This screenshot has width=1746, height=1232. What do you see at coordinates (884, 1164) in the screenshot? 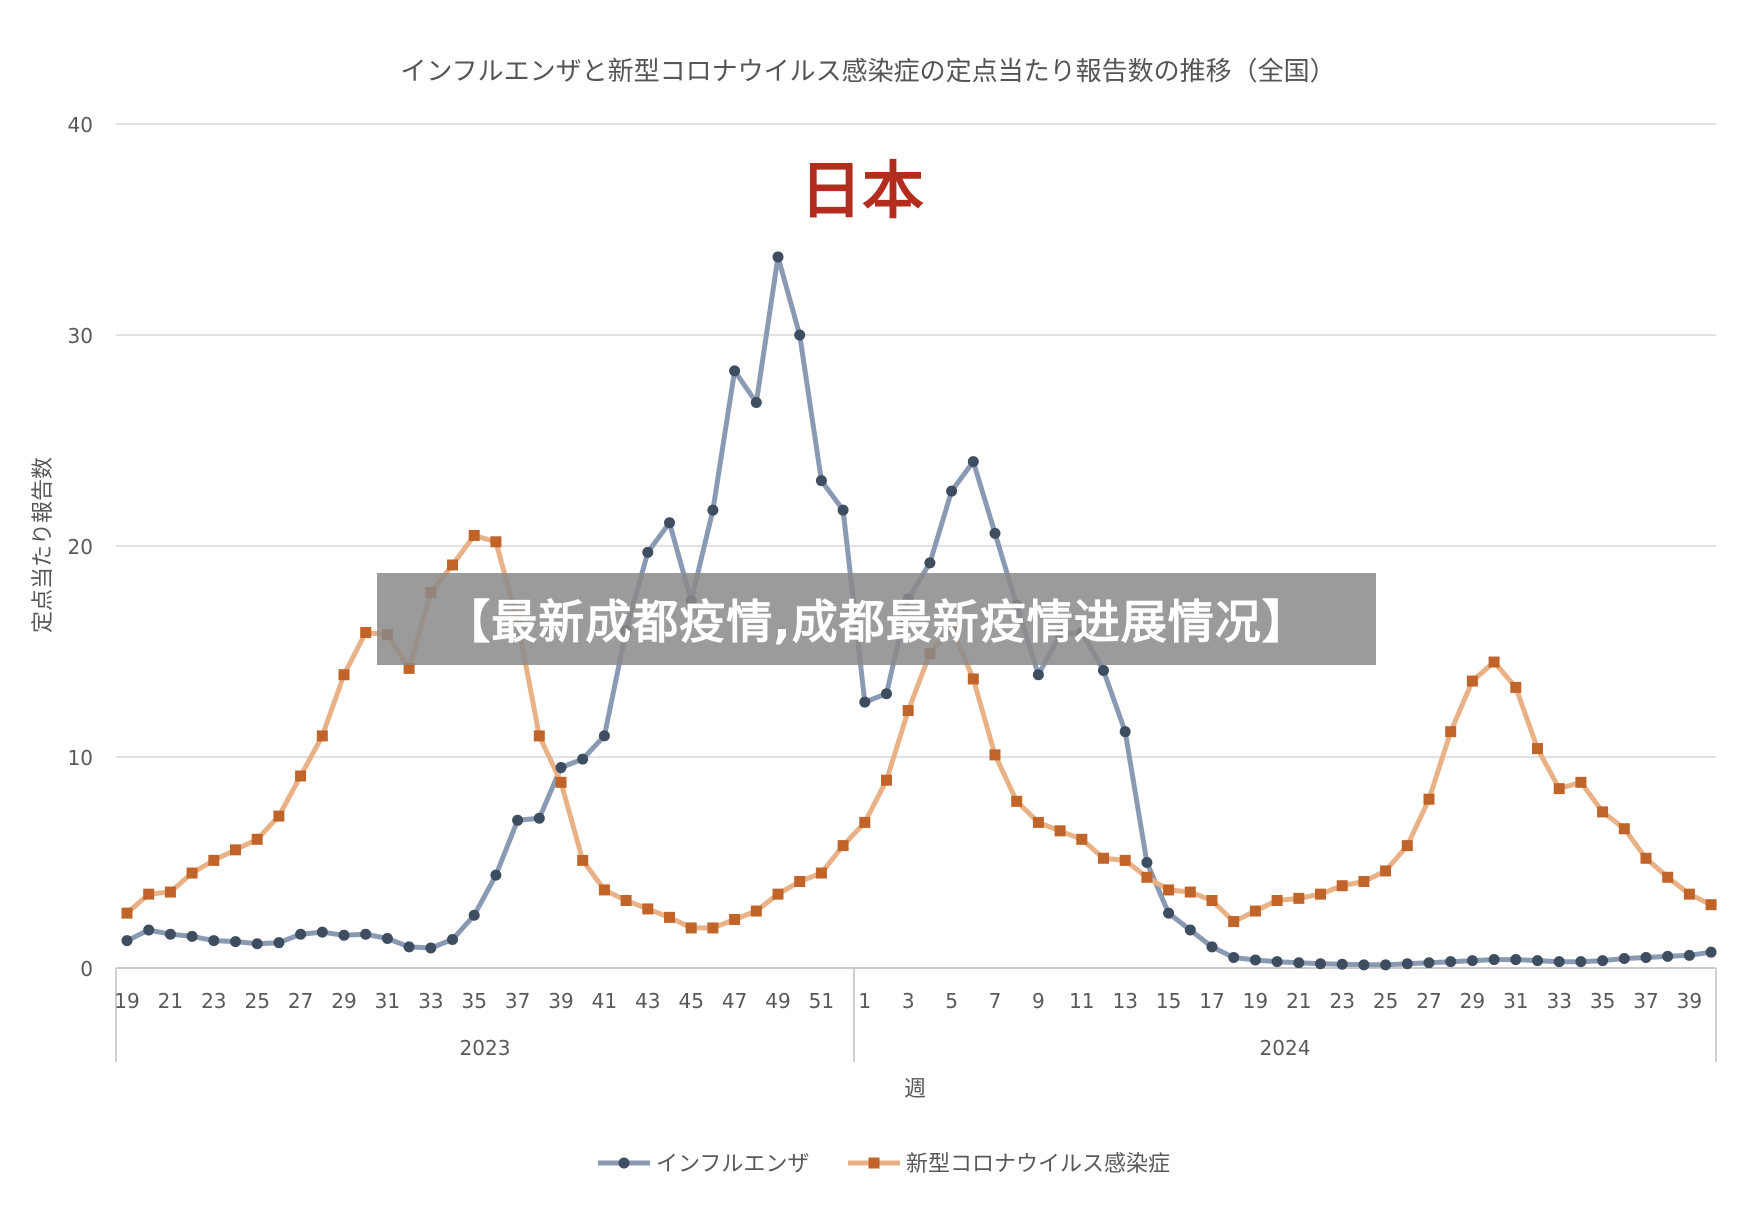
I see `legend: インフルエンザ 新型コロナウイルス感染症` at bounding box center [884, 1164].